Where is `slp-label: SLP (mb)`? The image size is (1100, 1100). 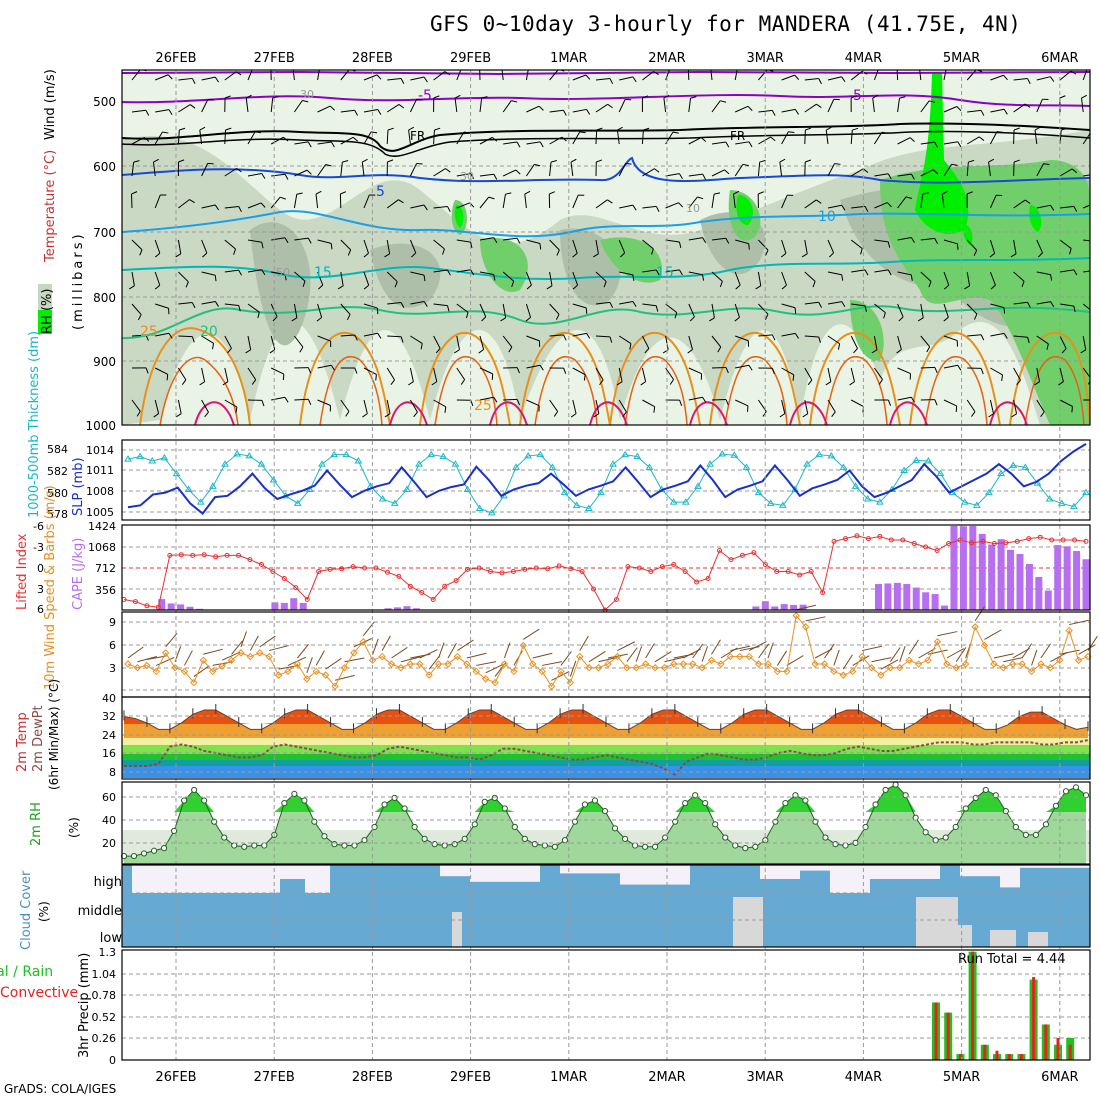
slp-label: SLP (mb) is located at coordinates (78, 486).